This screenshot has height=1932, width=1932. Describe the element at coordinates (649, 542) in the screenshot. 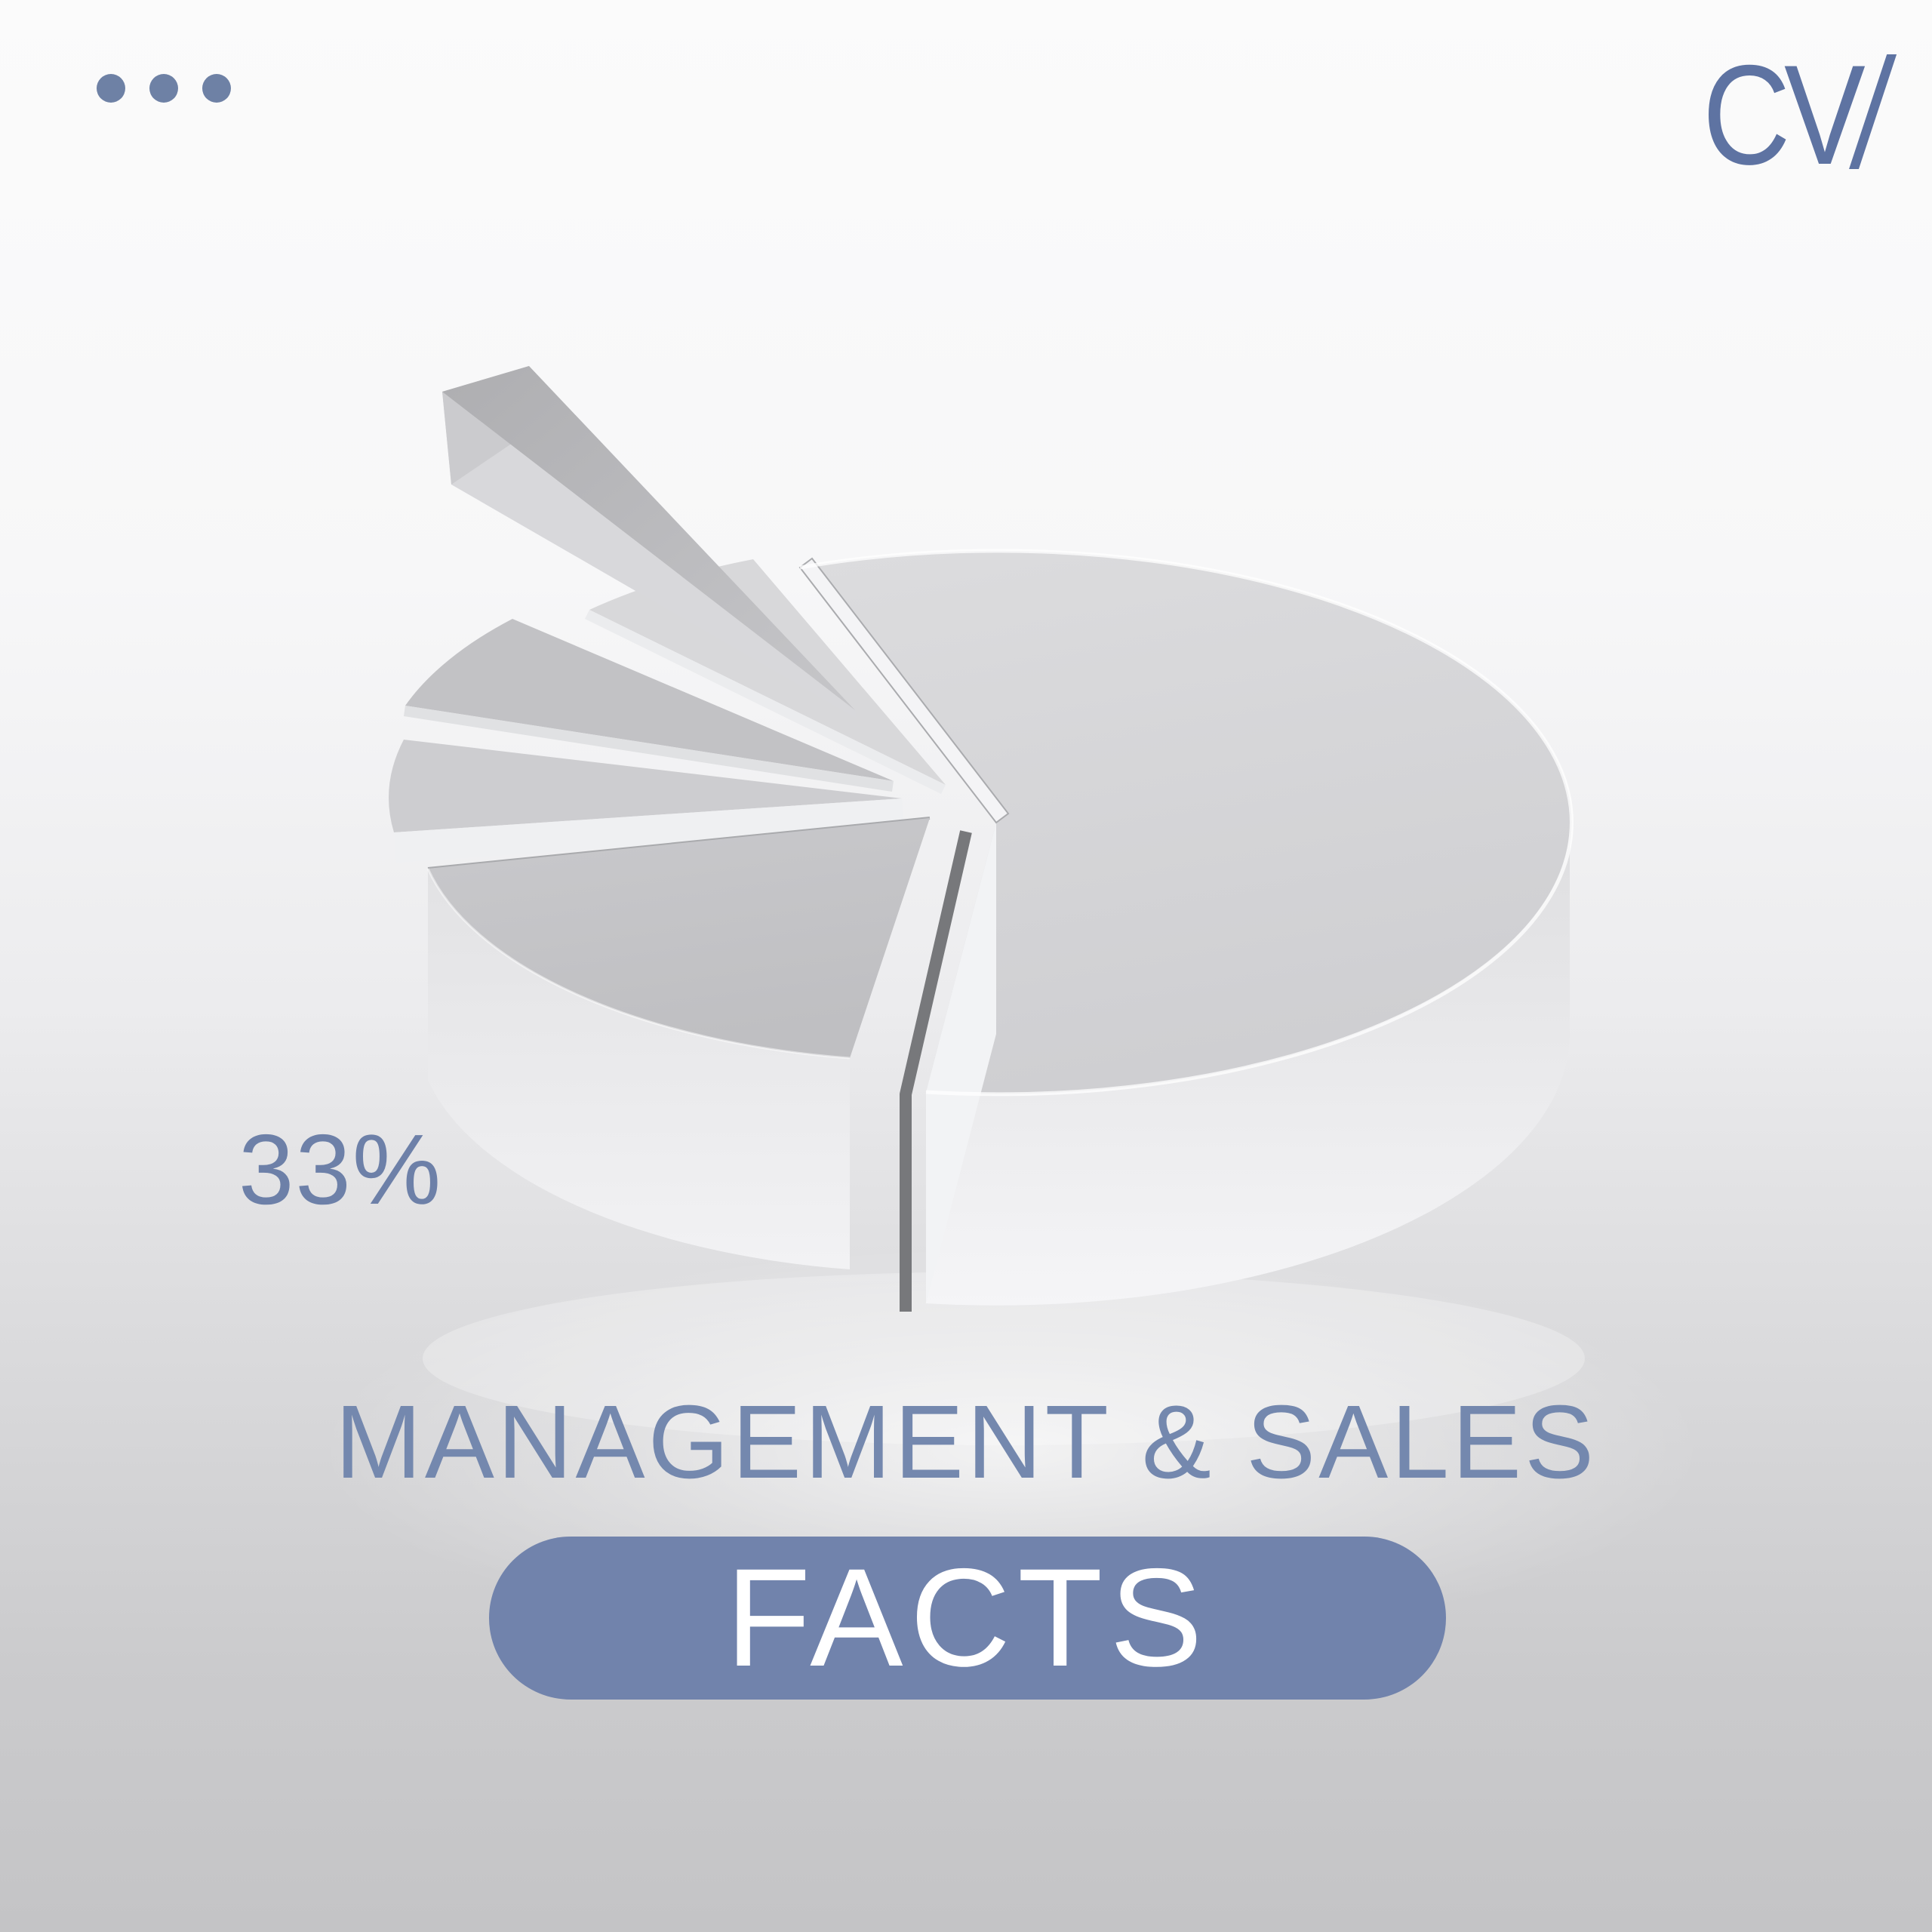

I see `pie-slice-raised` at that location.